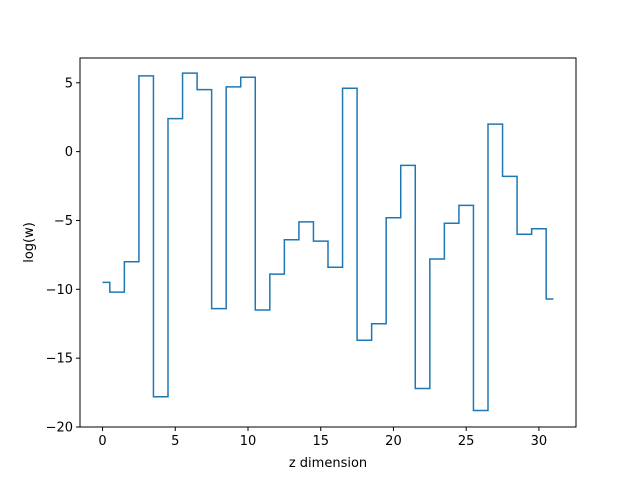  I want to click on x-tick-label: 5, so click(175, 441).